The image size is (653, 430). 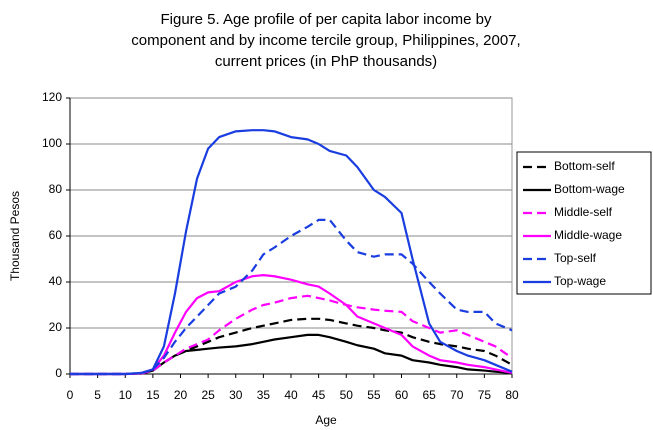 What do you see at coordinates (126, 395) in the screenshot?
I see `x-tick-label: 10` at bounding box center [126, 395].